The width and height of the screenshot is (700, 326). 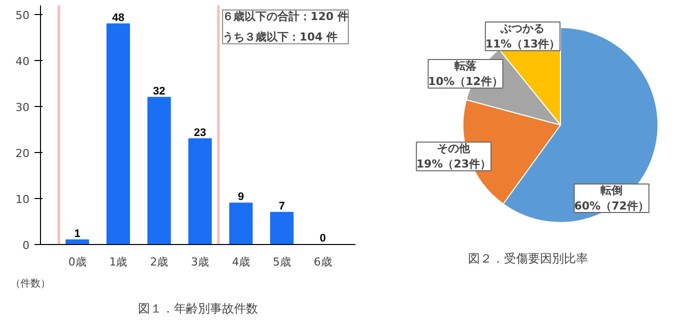 What do you see at coordinates (23, 107) in the screenshot?
I see `y-tick-label: 30` at bounding box center [23, 107].